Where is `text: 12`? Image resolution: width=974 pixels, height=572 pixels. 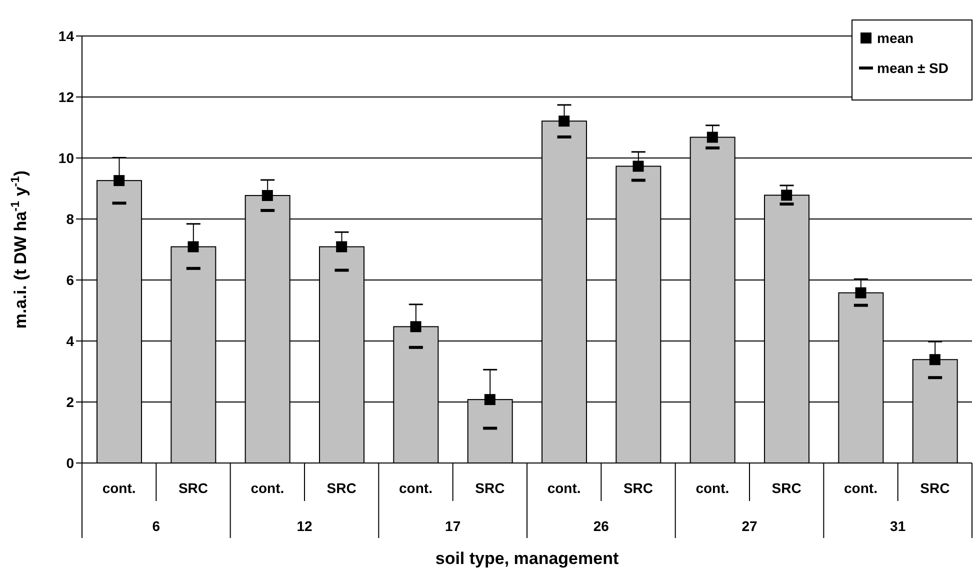
text: 12 is located at coordinates (304, 526).